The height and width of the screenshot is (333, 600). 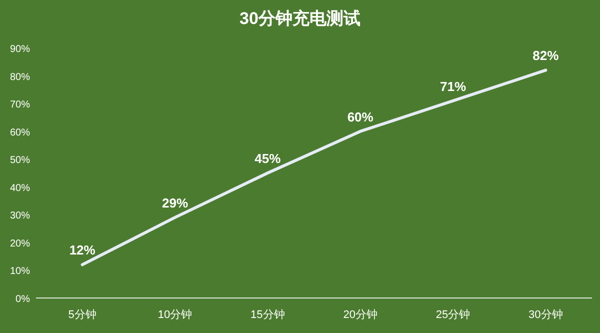 What do you see at coordinates (20, 49) in the screenshot?
I see `y-tick-label: 90%` at bounding box center [20, 49].